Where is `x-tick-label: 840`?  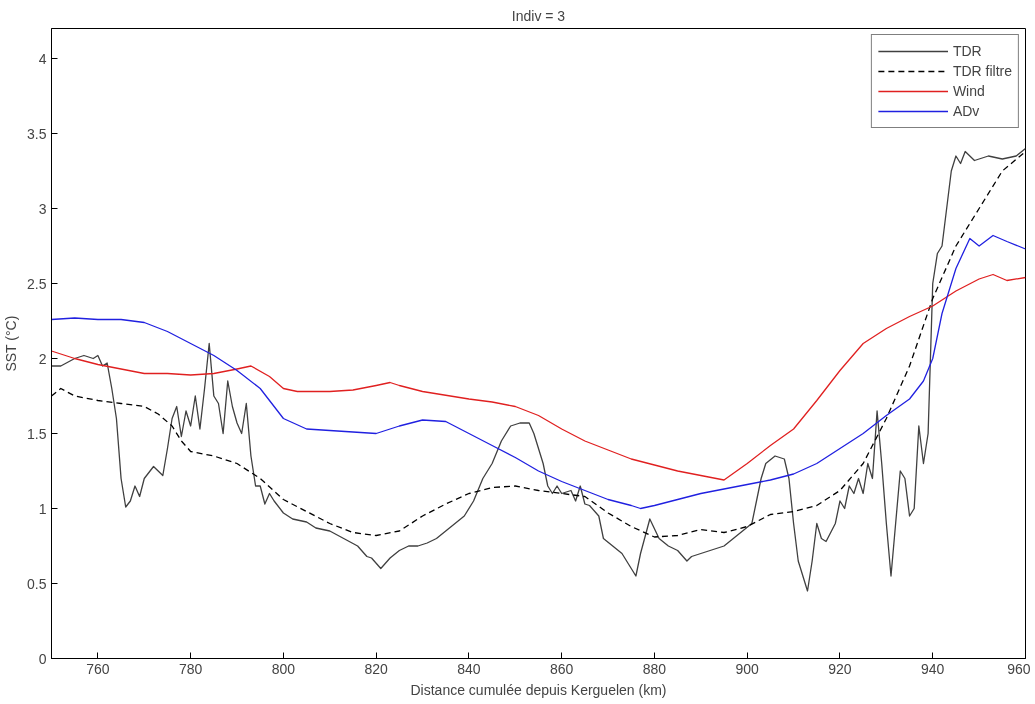
x-tick-label: 840 is located at coordinates (469, 668).